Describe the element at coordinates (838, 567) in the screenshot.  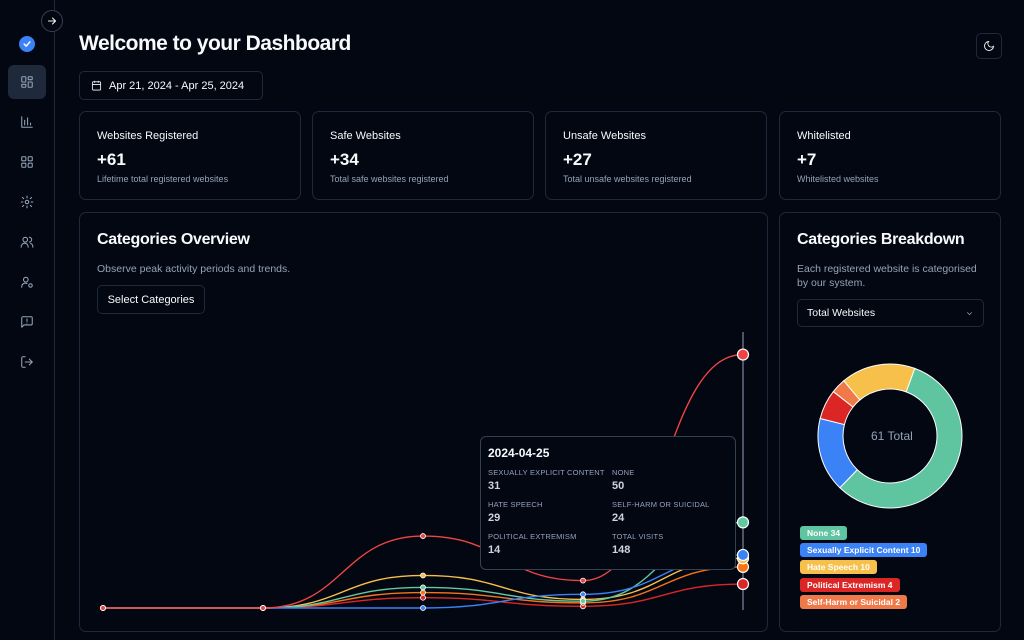
I see `legend-badge-hate-speech: Hate Speech 10` at that location.